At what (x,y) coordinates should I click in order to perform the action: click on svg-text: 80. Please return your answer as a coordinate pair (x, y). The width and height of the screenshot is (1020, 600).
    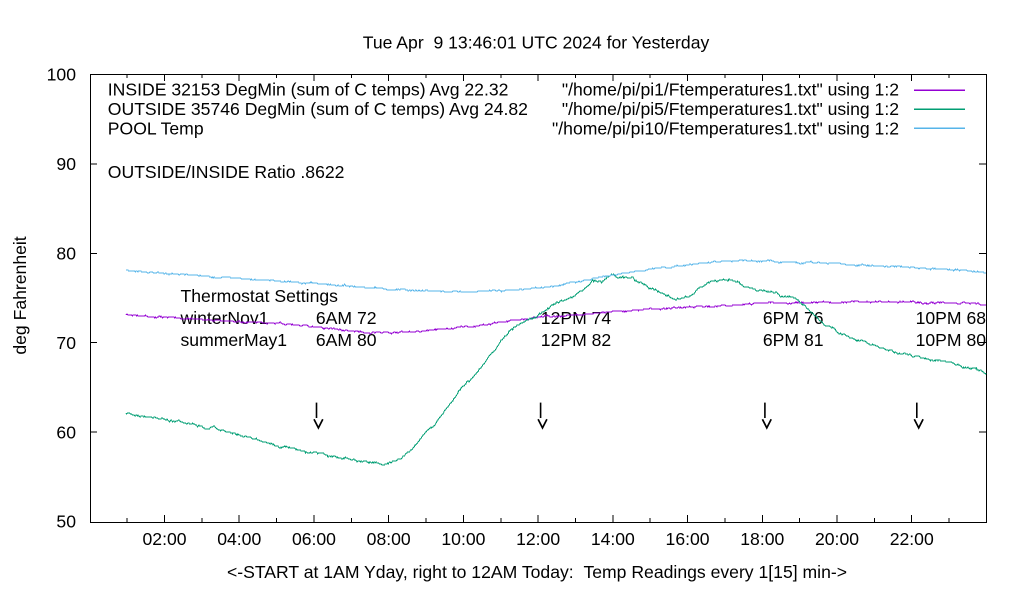
    Looking at the image, I should click on (66, 254).